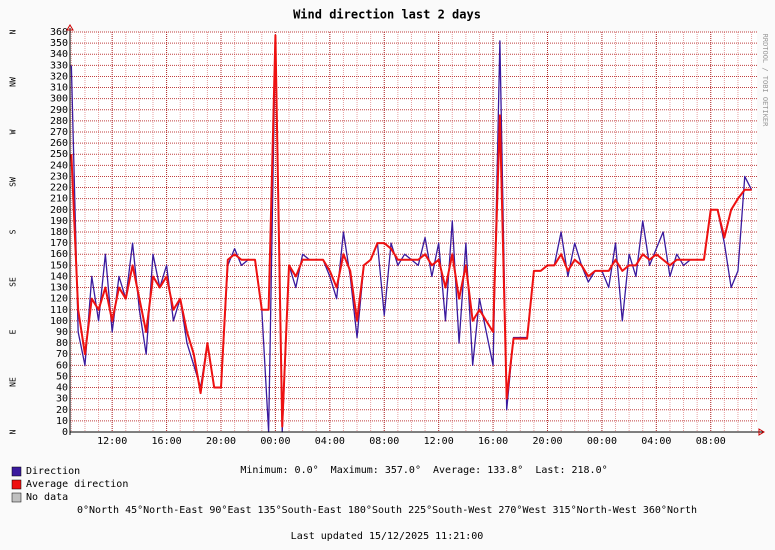 This screenshot has width=775, height=550. Describe the element at coordinates (387, 15) in the screenshot. I see `chart-title: Wind direction last 2 days` at that location.